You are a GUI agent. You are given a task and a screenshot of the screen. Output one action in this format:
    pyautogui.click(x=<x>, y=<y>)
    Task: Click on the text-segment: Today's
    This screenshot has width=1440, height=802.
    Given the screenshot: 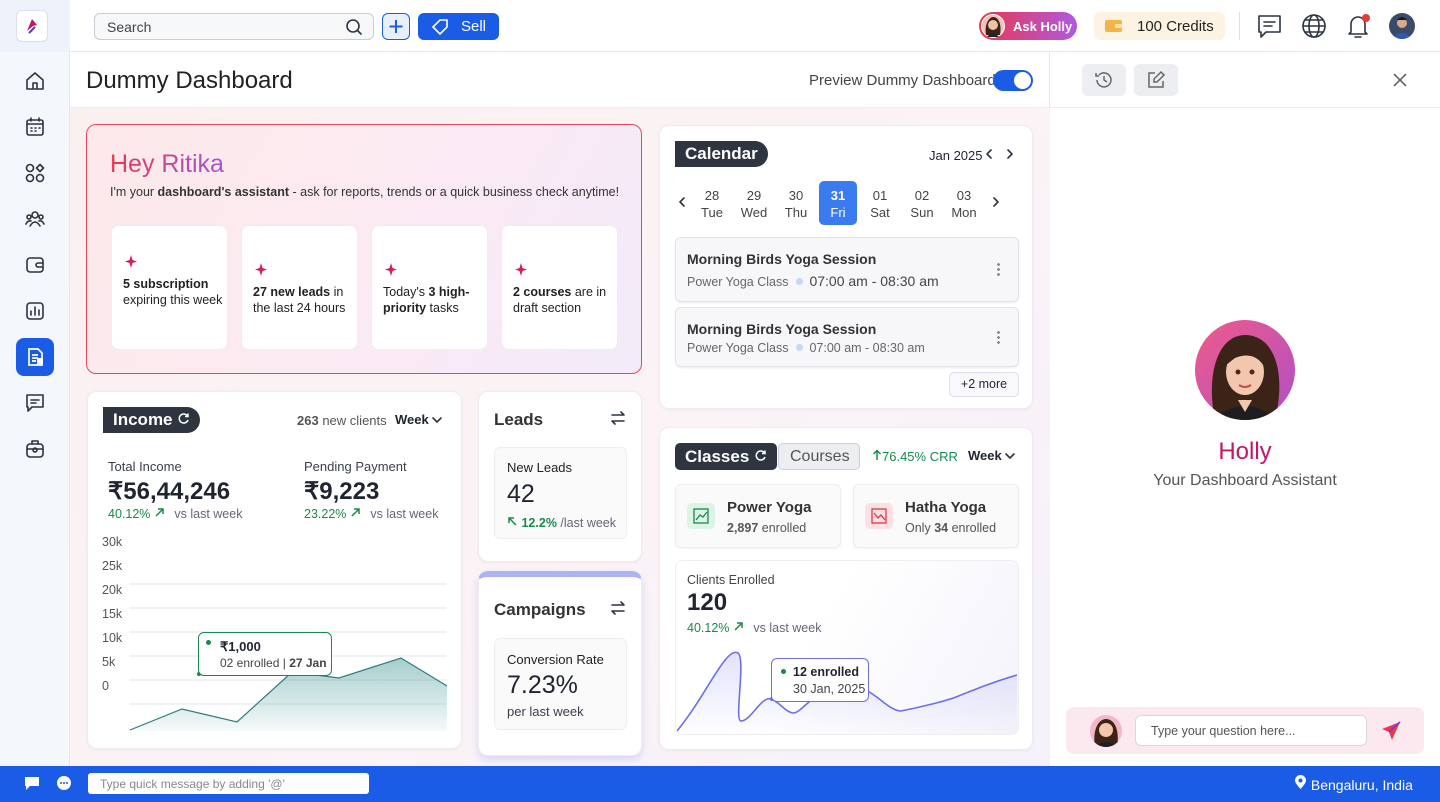 What is the action you would take?
    pyautogui.click(x=406, y=292)
    